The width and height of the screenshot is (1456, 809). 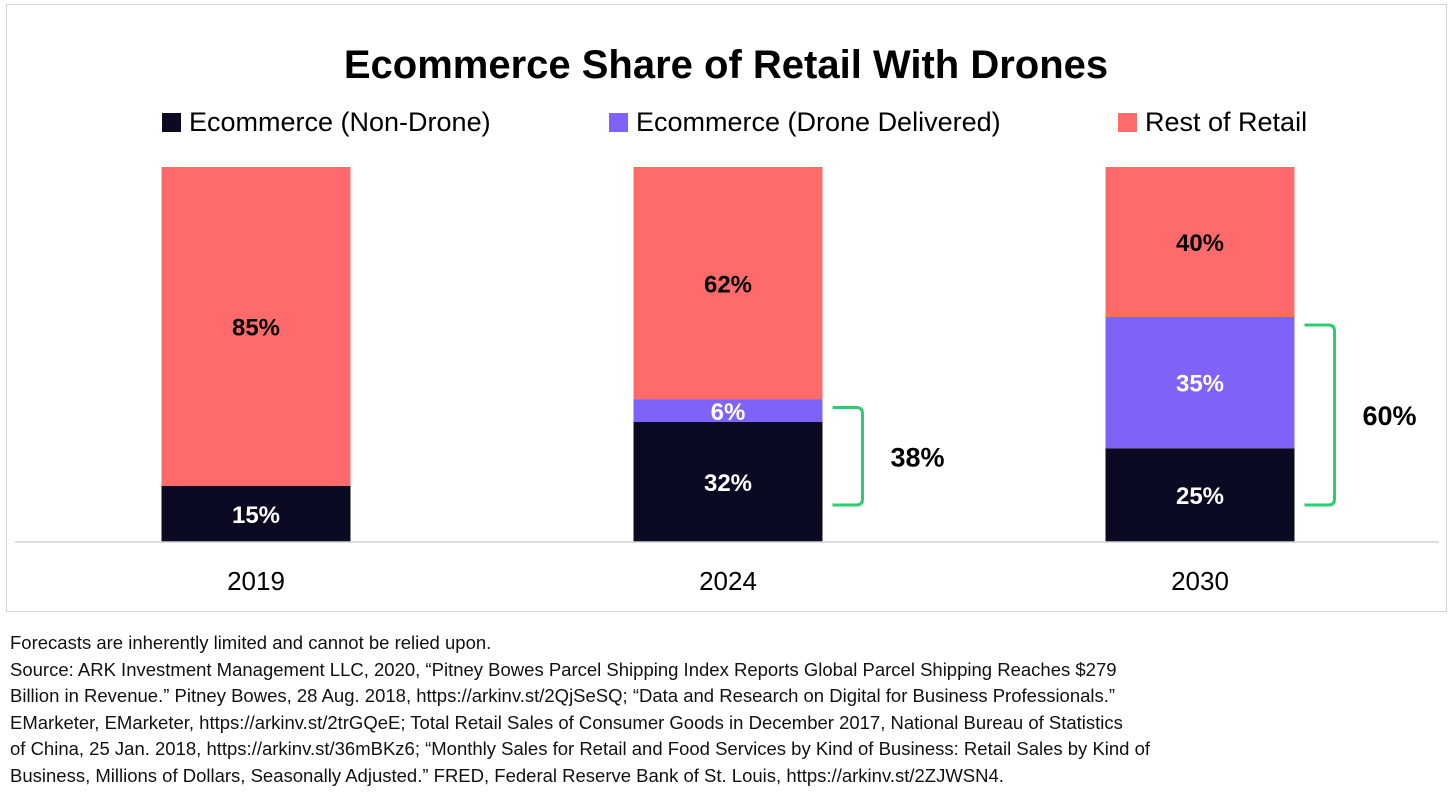 I want to click on bracket-2024, so click(x=848, y=456).